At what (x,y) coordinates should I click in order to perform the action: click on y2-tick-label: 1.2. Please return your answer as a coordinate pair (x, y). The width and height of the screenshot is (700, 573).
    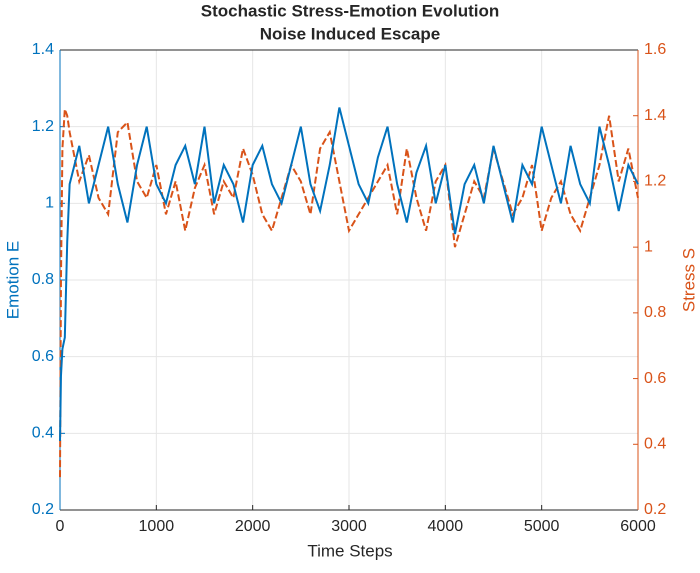
    Looking at the image, I should click on (655, 181).